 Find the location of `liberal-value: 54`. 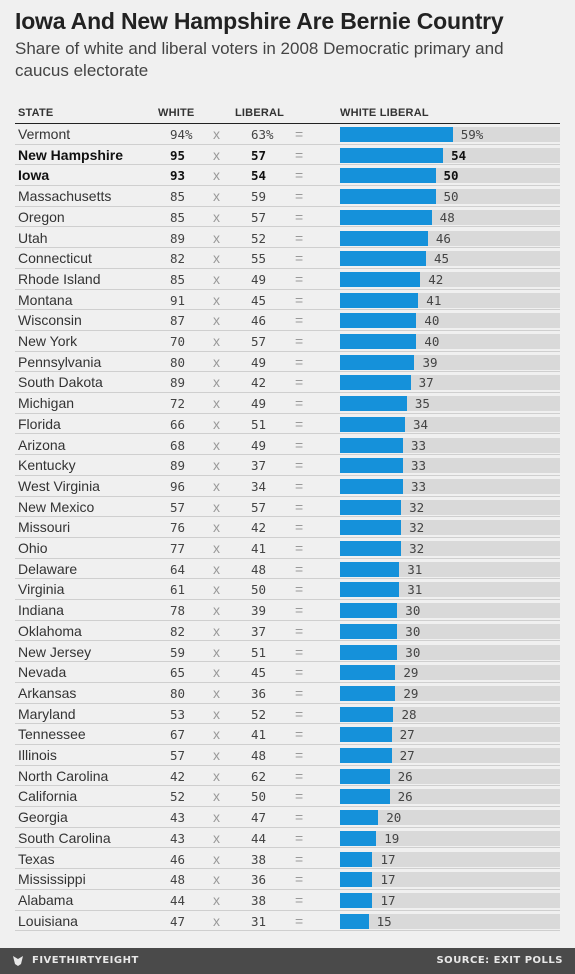

liberal-value: 54 is located at coordinates (259, 176).